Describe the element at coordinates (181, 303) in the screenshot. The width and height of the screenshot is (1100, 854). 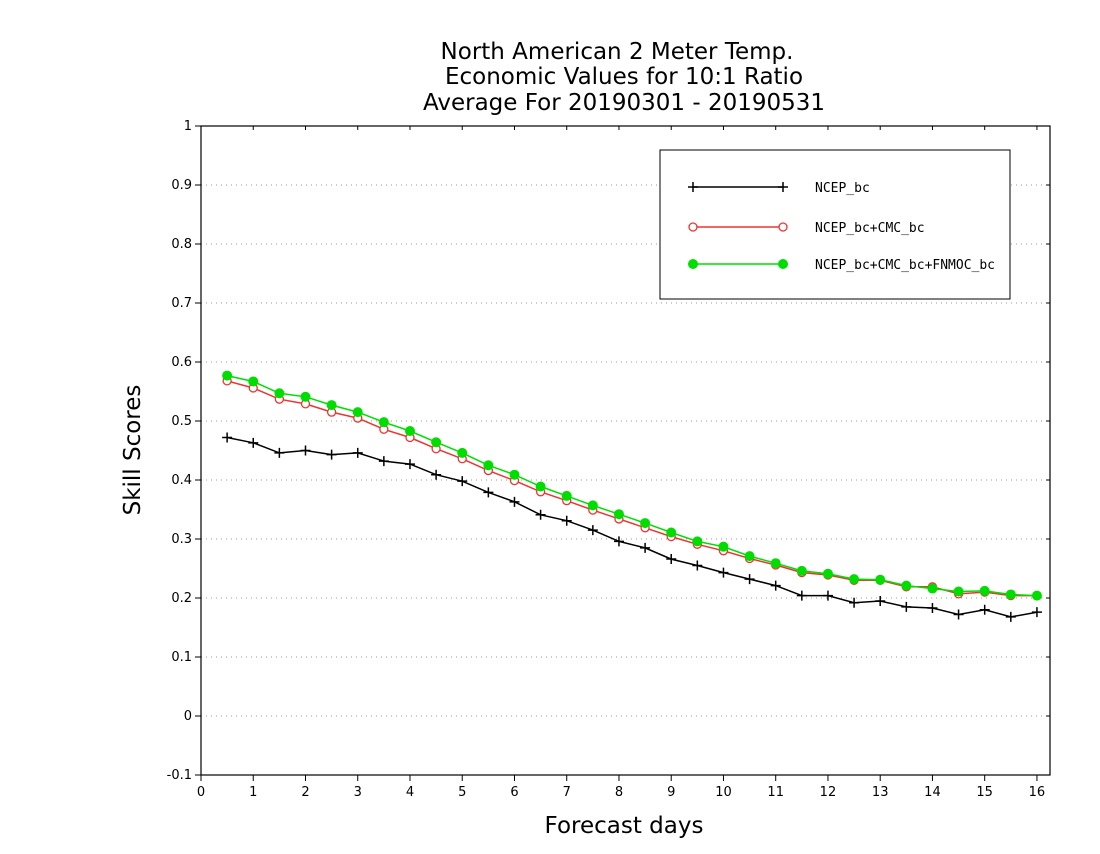
I see `y-tick-label: 0.7` at that location.